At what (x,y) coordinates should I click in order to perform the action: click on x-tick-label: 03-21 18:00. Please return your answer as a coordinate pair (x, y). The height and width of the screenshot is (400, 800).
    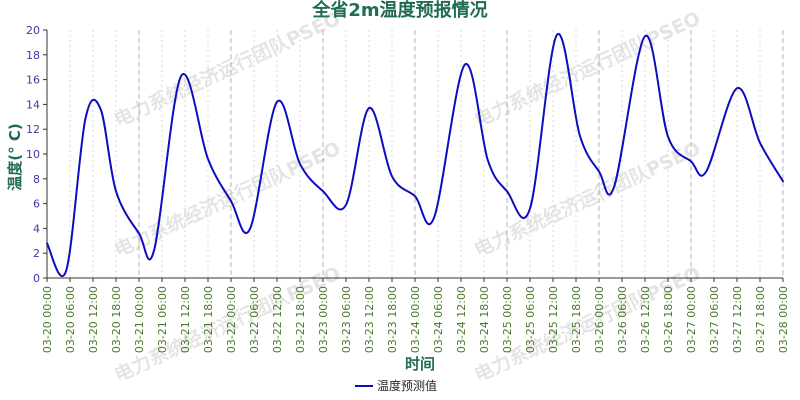
    Looking at the image, I should click on (208, 319).